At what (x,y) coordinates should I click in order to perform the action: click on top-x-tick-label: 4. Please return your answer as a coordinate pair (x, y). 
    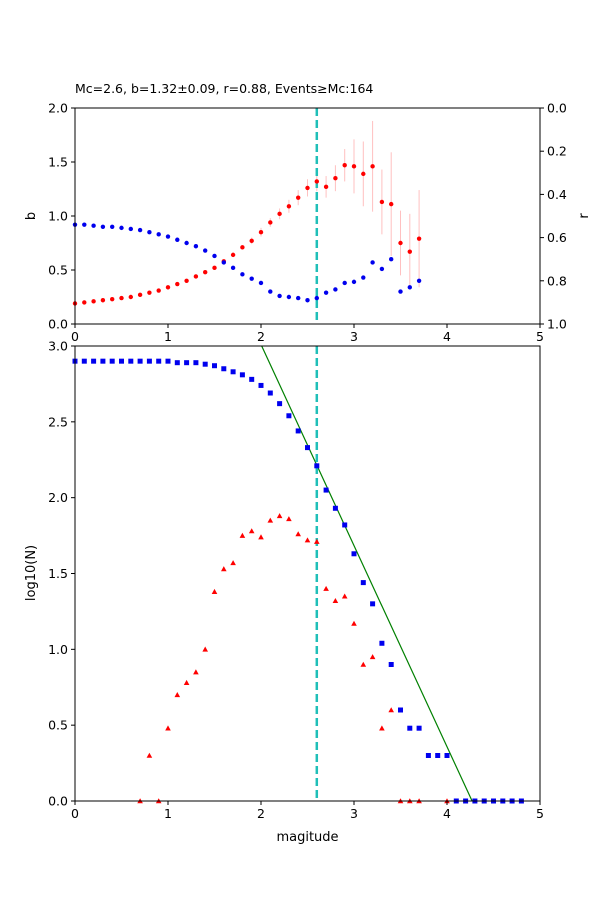
    Looking at the image, I should click on (447, 336).